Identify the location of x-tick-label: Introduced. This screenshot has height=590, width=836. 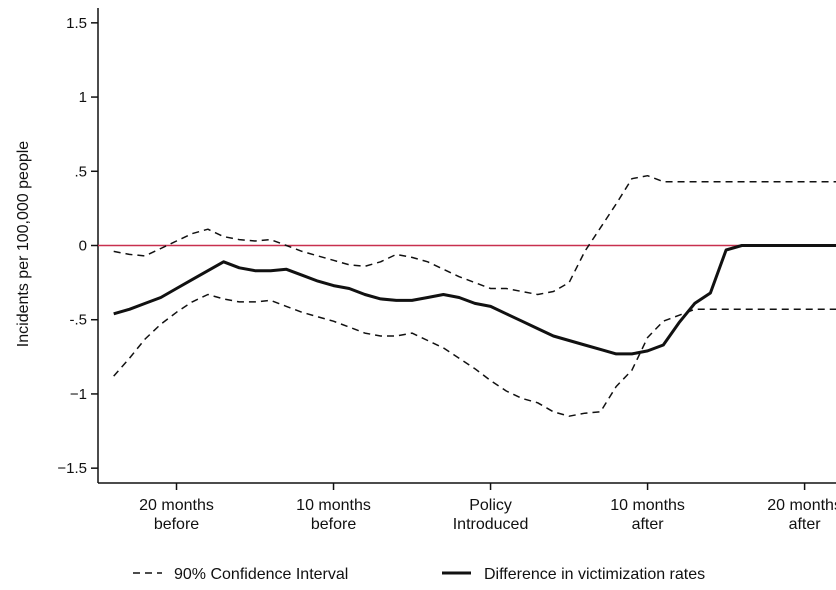
(491, 524).